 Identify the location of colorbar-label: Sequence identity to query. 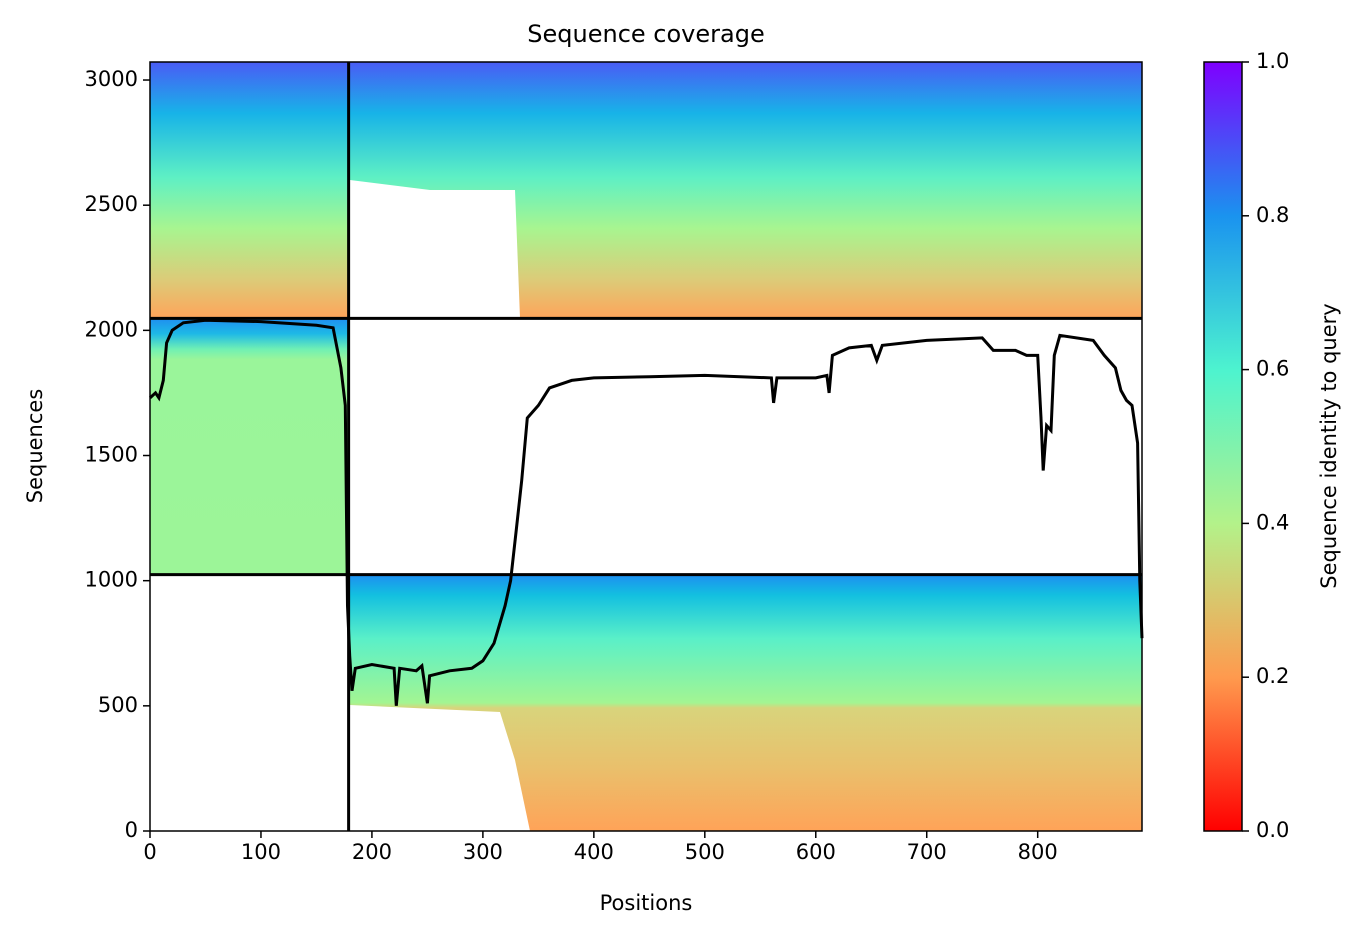
(1329, 445).